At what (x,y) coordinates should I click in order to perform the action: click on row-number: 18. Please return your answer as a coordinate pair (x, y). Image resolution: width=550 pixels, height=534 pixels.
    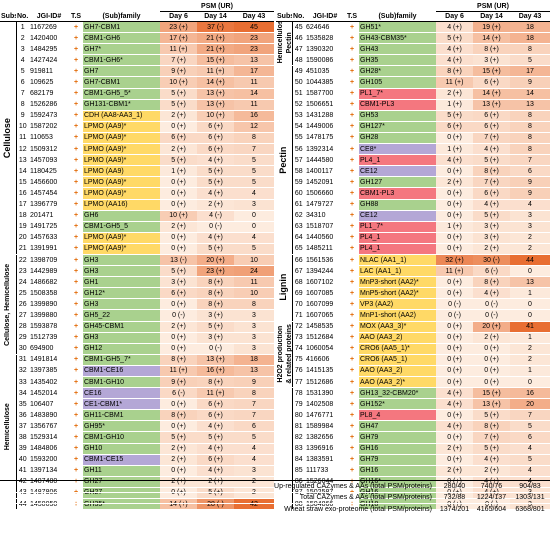
    Looking at the image, I should click on (22, 216).